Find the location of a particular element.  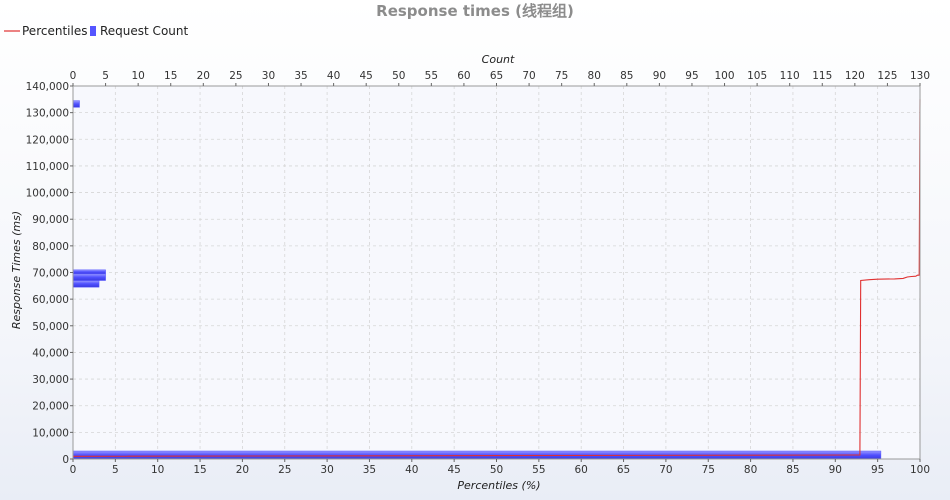

x-tick-label: 100 is located at coordinates (920, 470).